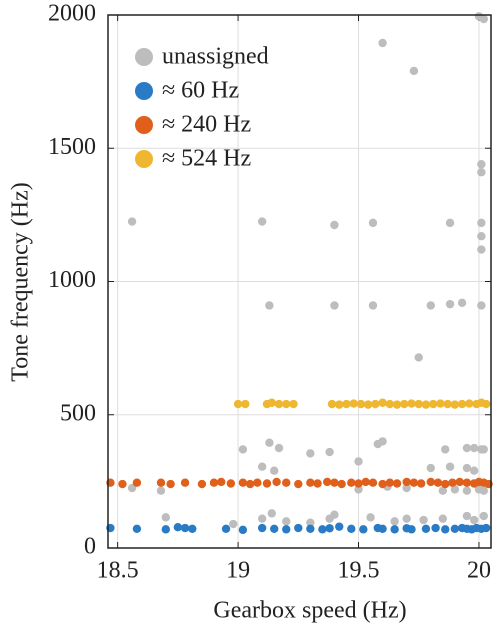  Describe the element at coordinates (72, 147) in the screenshot. I see `y-tick-label: 1500` at that location.